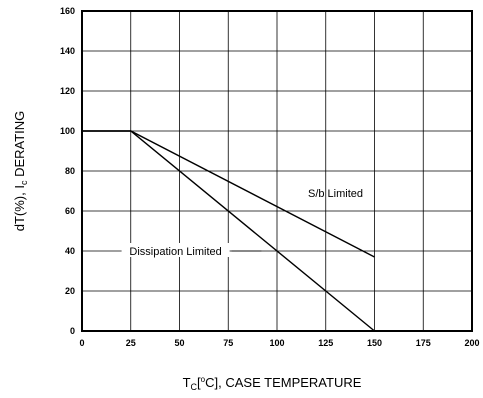  I want to click on y-axis-title-suffix: DERATING, so click(19, 146).